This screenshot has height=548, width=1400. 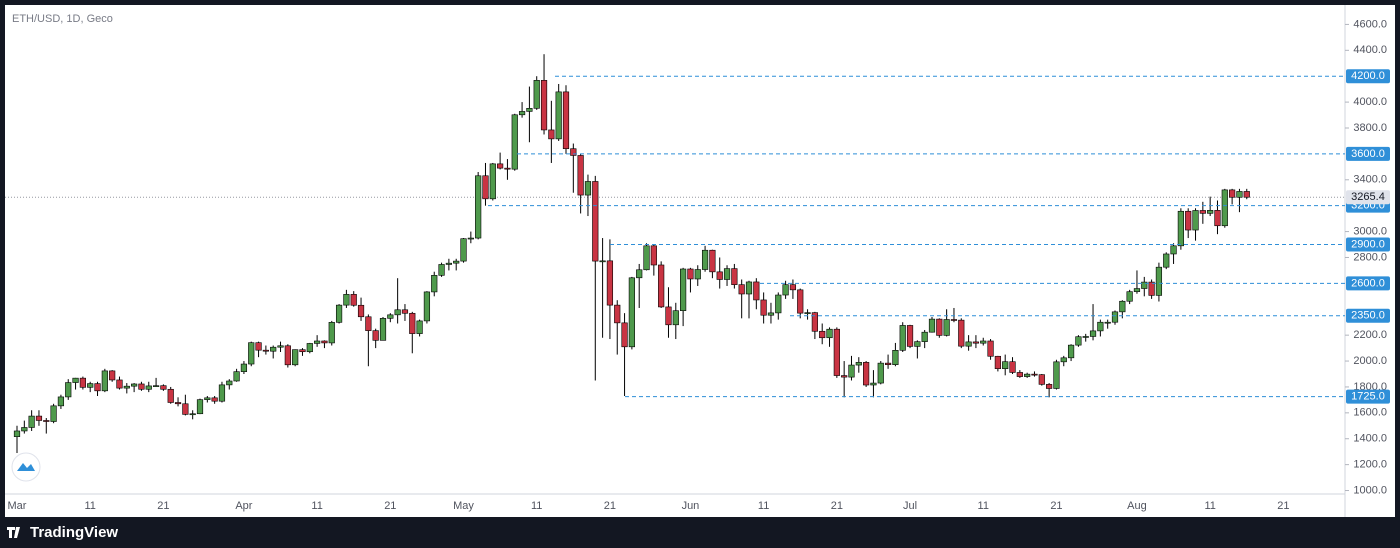 What do you see at coordinates (1370, 413) in the screenshot?
I see `y-tick-label: 1600.0` at bounding box center [1370, 413].